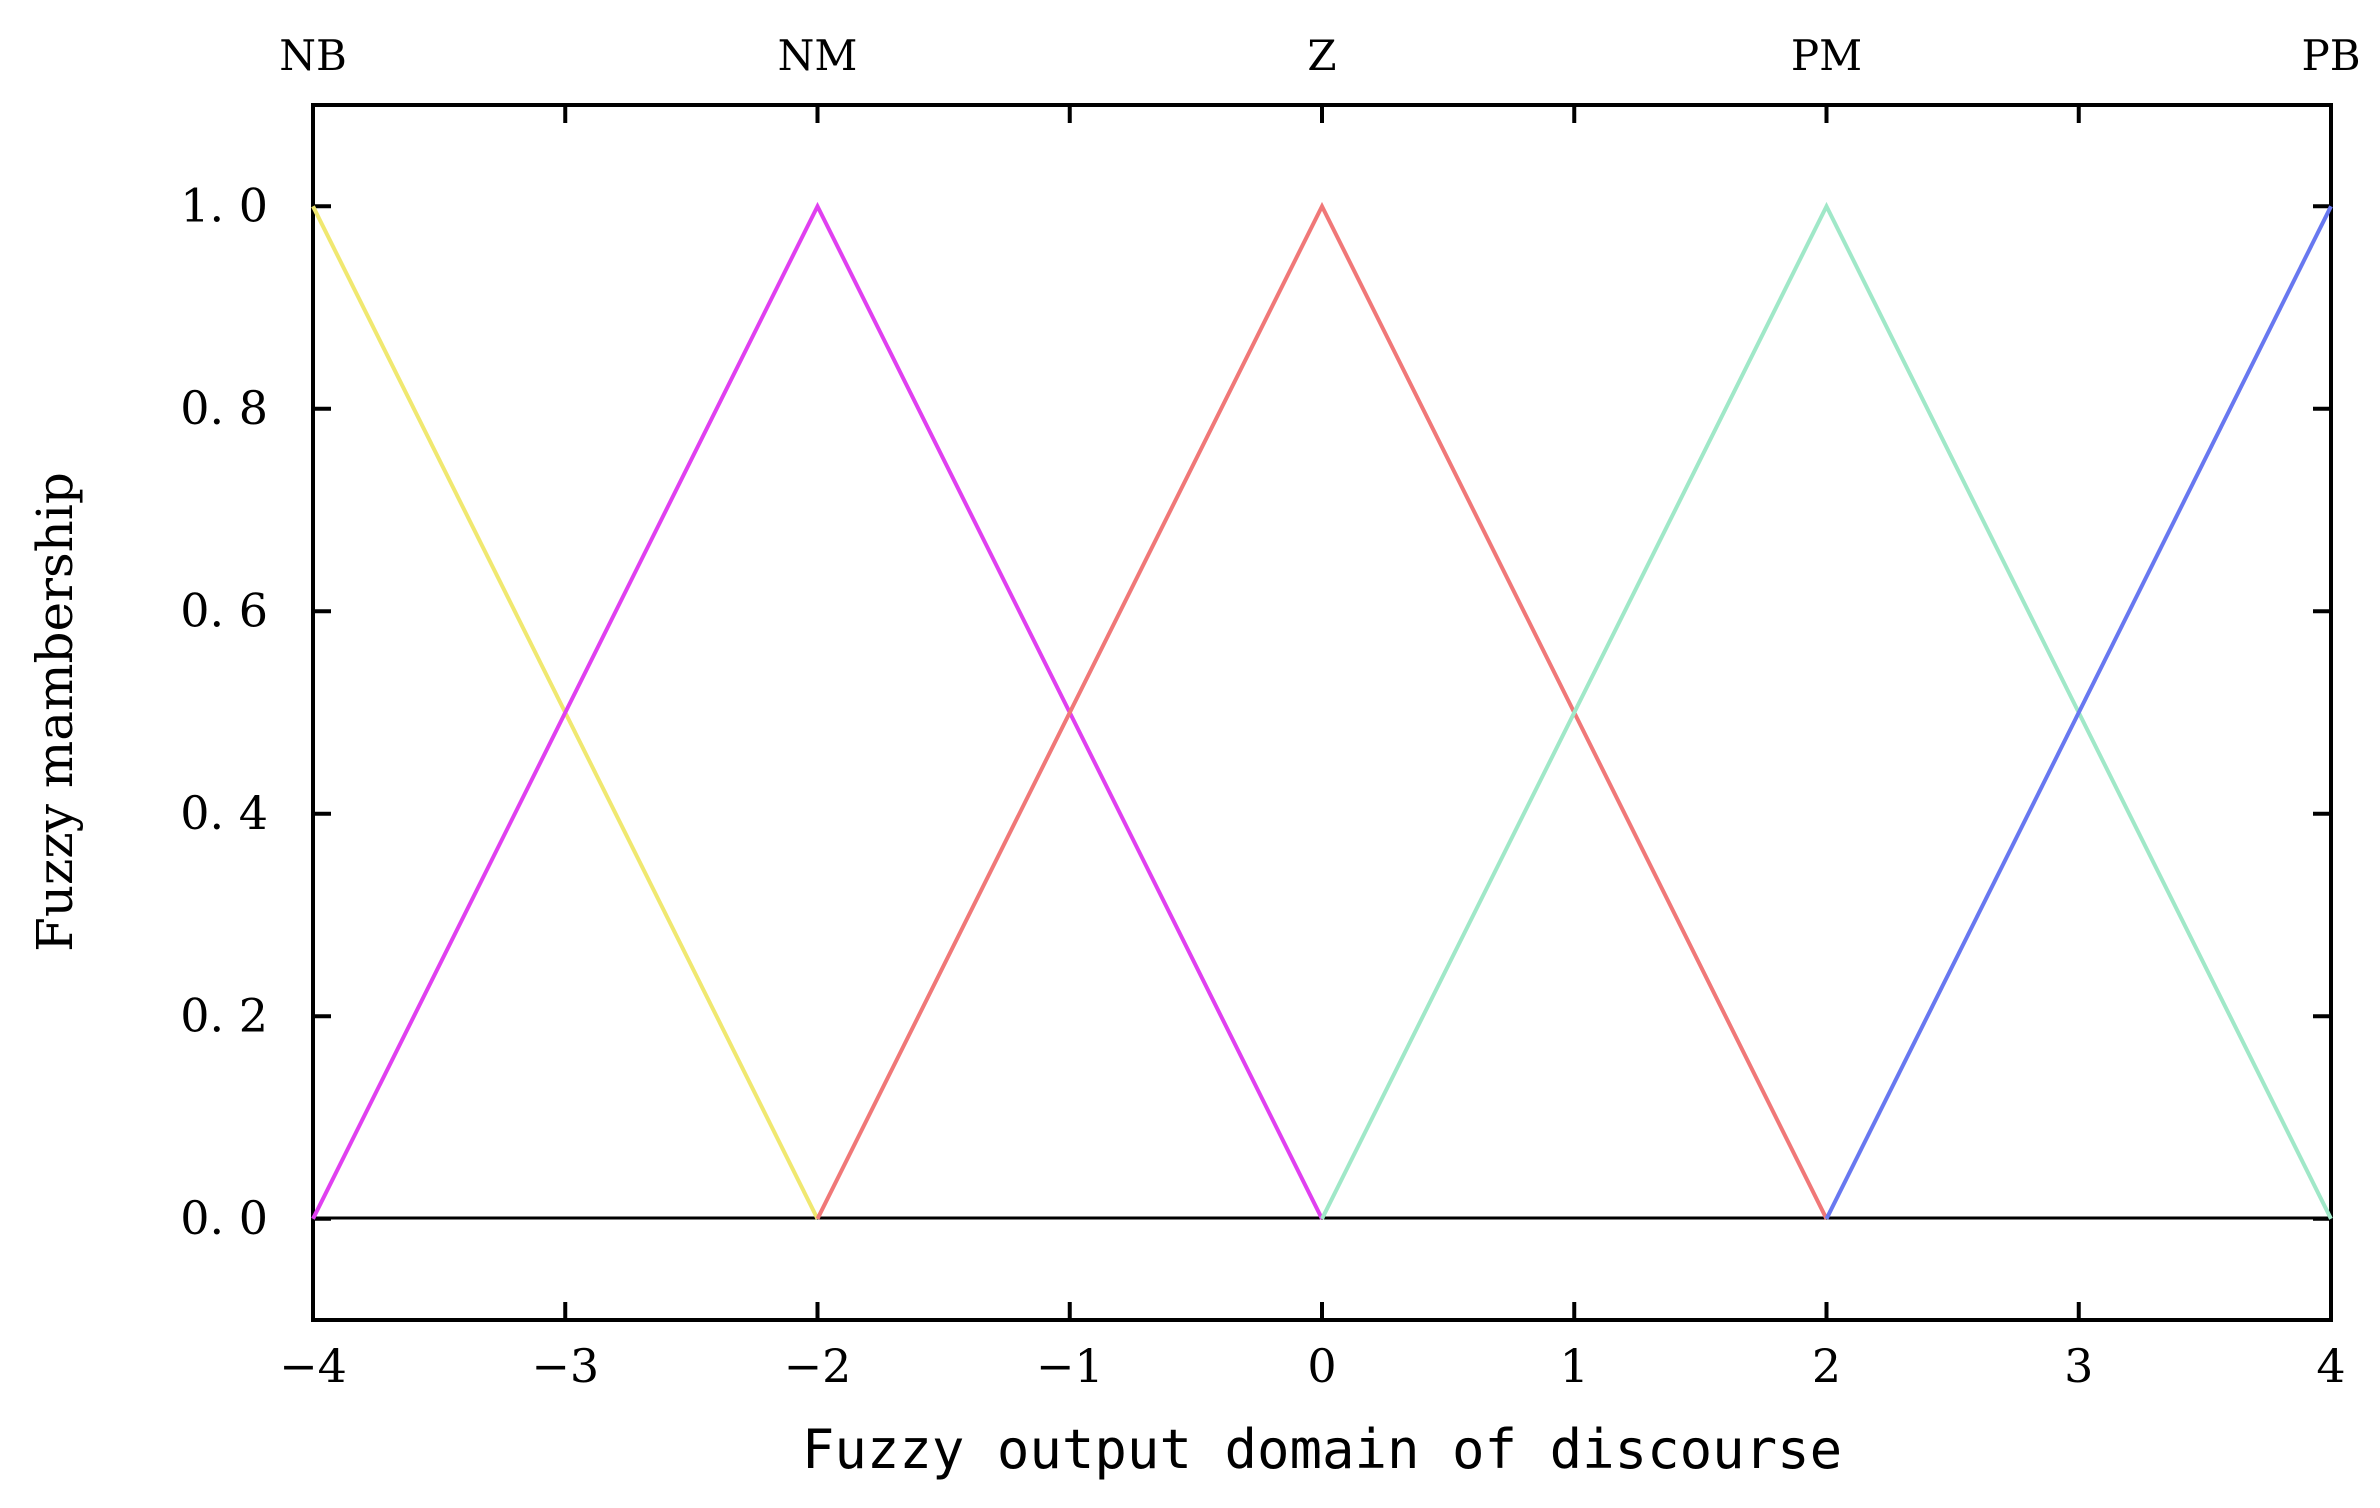  Describe the element at coordinates (224, 1015) in the screenshot. I see `y-tick-label: 0. 2` at that location.